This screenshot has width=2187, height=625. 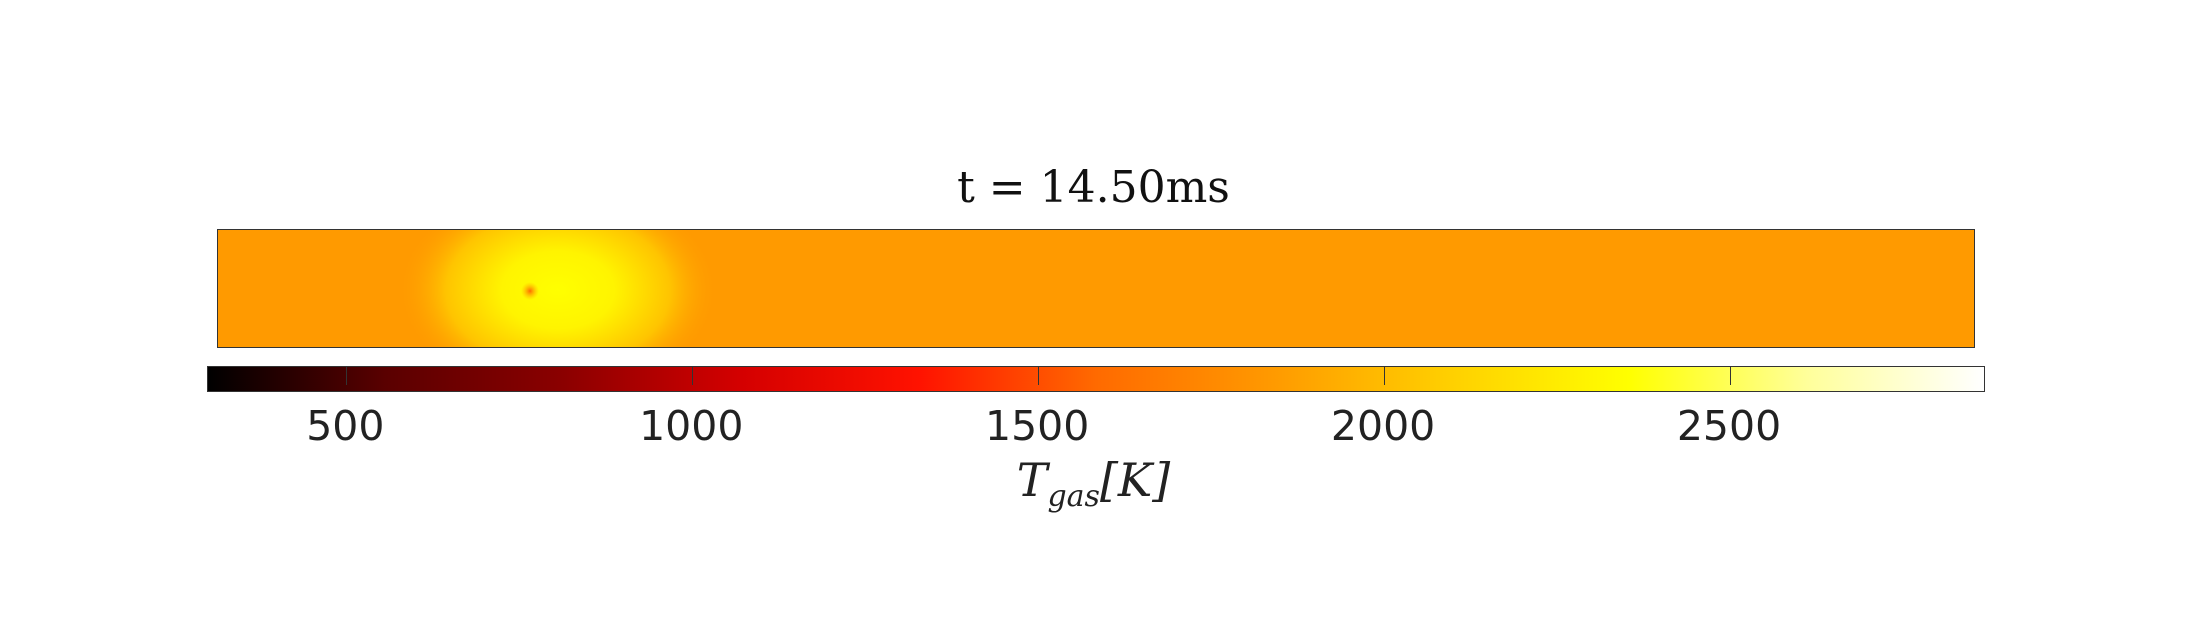 What do you see at coordinates (691, 426) in the screenshot?
I see `colorbar-tick-label: 1000` at bounding box center [691, 426].